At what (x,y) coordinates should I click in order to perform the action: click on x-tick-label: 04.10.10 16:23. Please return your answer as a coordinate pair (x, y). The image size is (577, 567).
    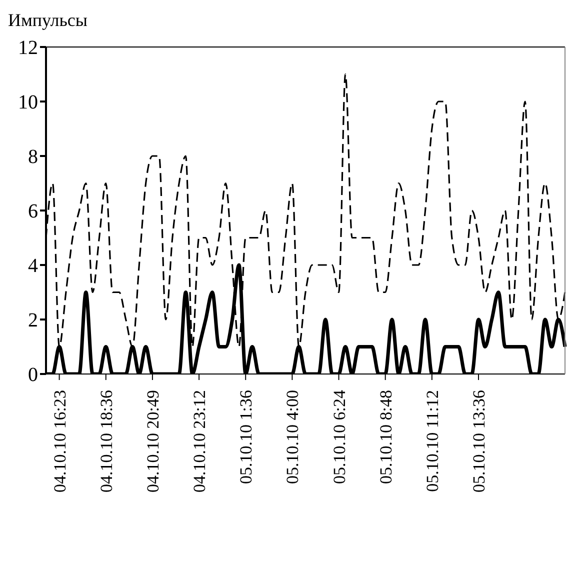
    Looking at the image, I should click on (60, 441).